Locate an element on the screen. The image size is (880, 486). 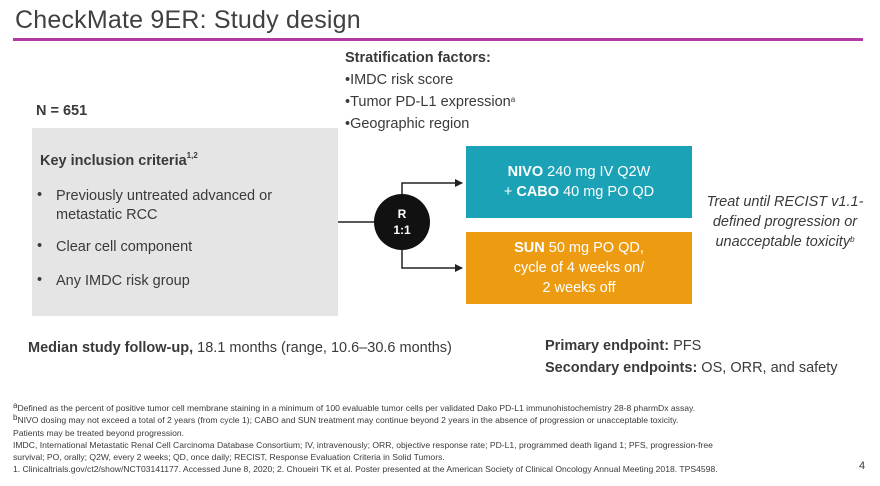
title-underline is located at coordinates (438, 39).